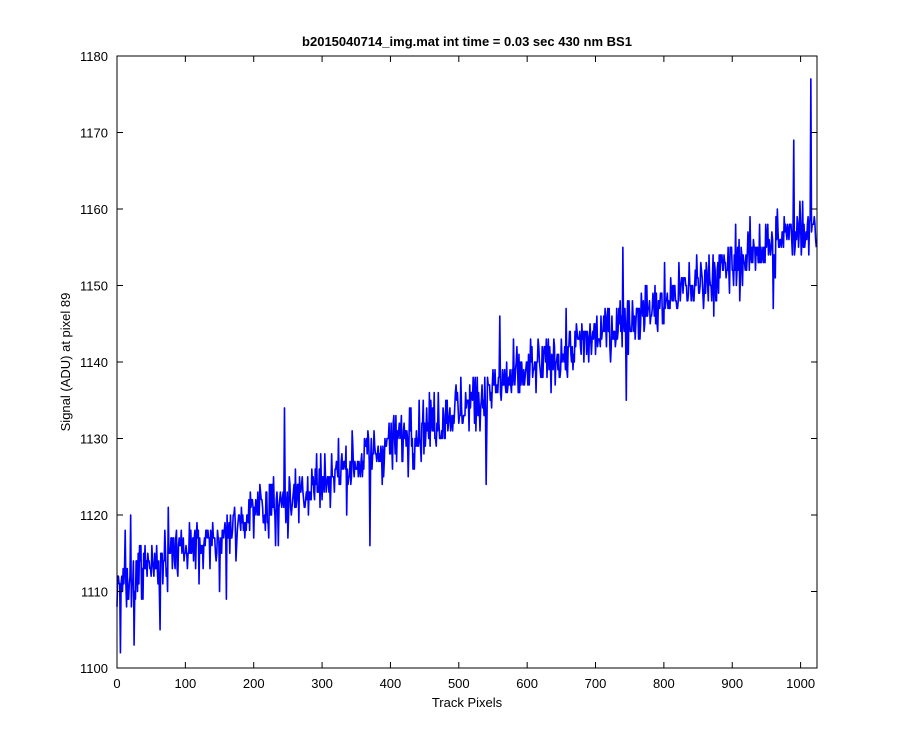 This screenshot has height=755, width=900. What do you see at coordinates (596, 683) in the screenshot?
I see `x-tick-label: 700` at bounding box center [596, 683].